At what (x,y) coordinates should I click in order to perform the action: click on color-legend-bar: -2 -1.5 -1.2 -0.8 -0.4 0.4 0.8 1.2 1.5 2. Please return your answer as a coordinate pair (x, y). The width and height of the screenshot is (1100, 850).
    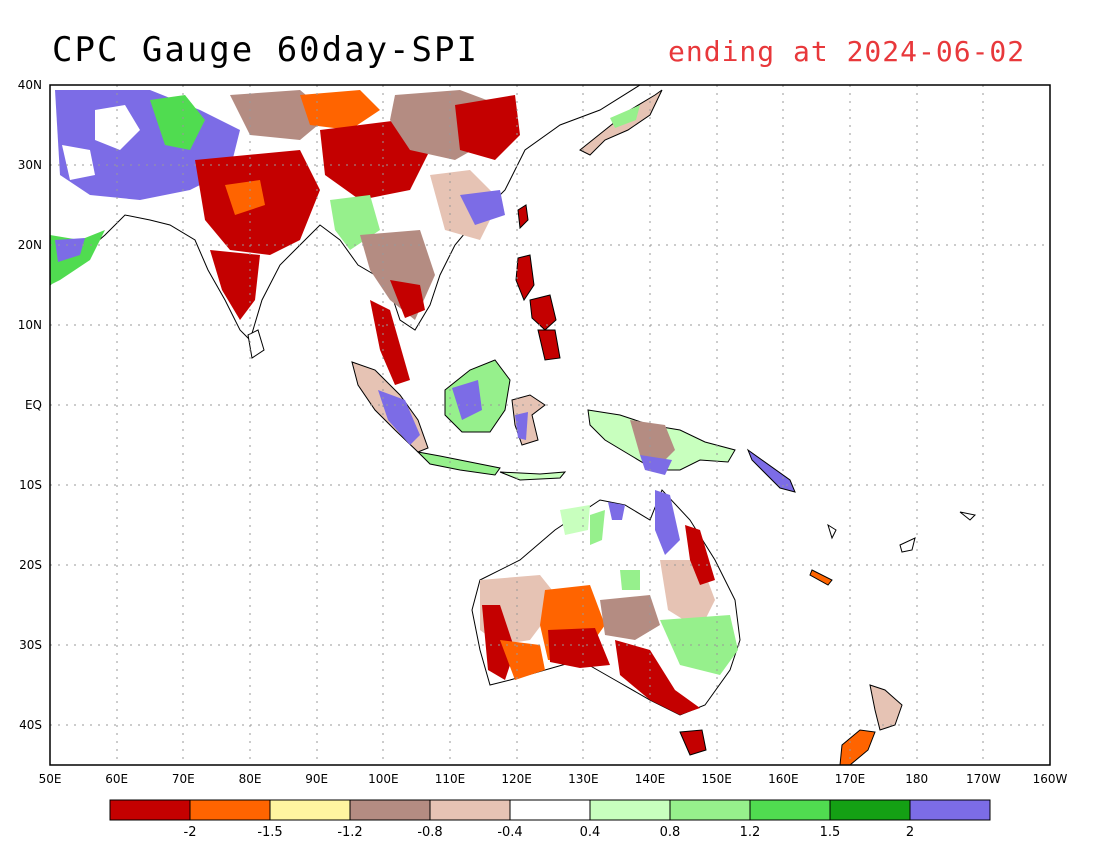
    Looking at the image, I should click on (550, 819).